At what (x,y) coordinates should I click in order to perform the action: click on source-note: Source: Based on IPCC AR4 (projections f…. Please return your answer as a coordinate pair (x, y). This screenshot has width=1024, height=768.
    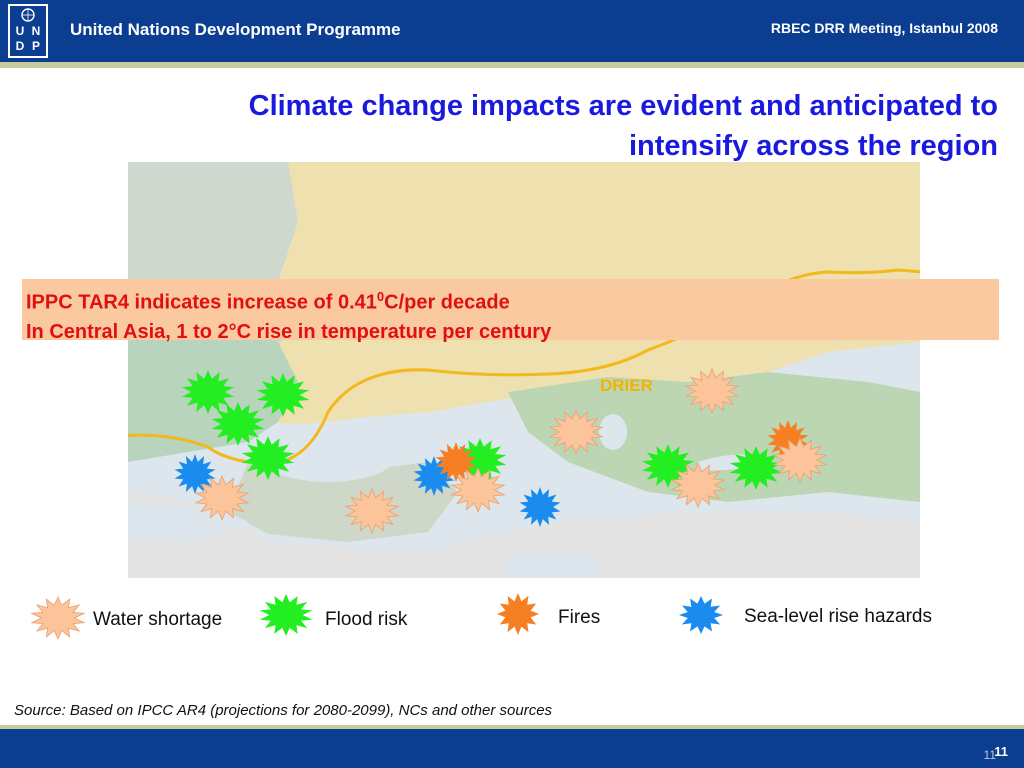
    Looking at the image, I should click on (283, 710).